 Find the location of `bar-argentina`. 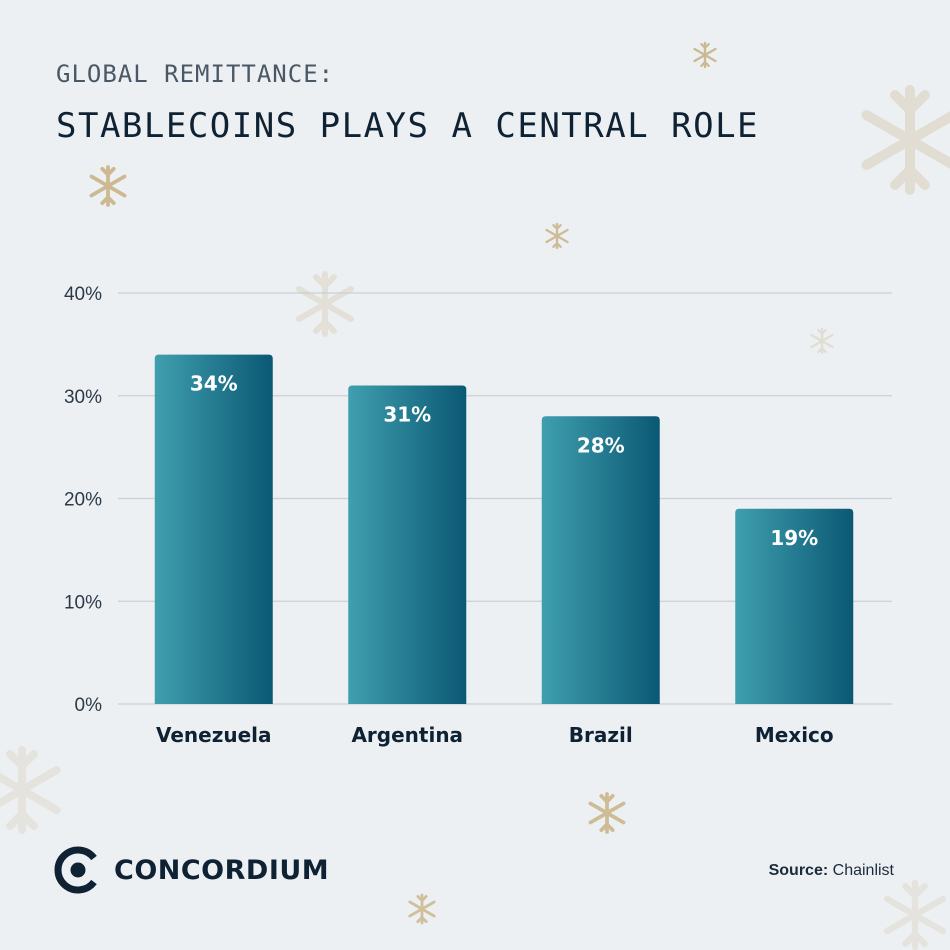

bar-argentina is located at coordinates (407, 544).